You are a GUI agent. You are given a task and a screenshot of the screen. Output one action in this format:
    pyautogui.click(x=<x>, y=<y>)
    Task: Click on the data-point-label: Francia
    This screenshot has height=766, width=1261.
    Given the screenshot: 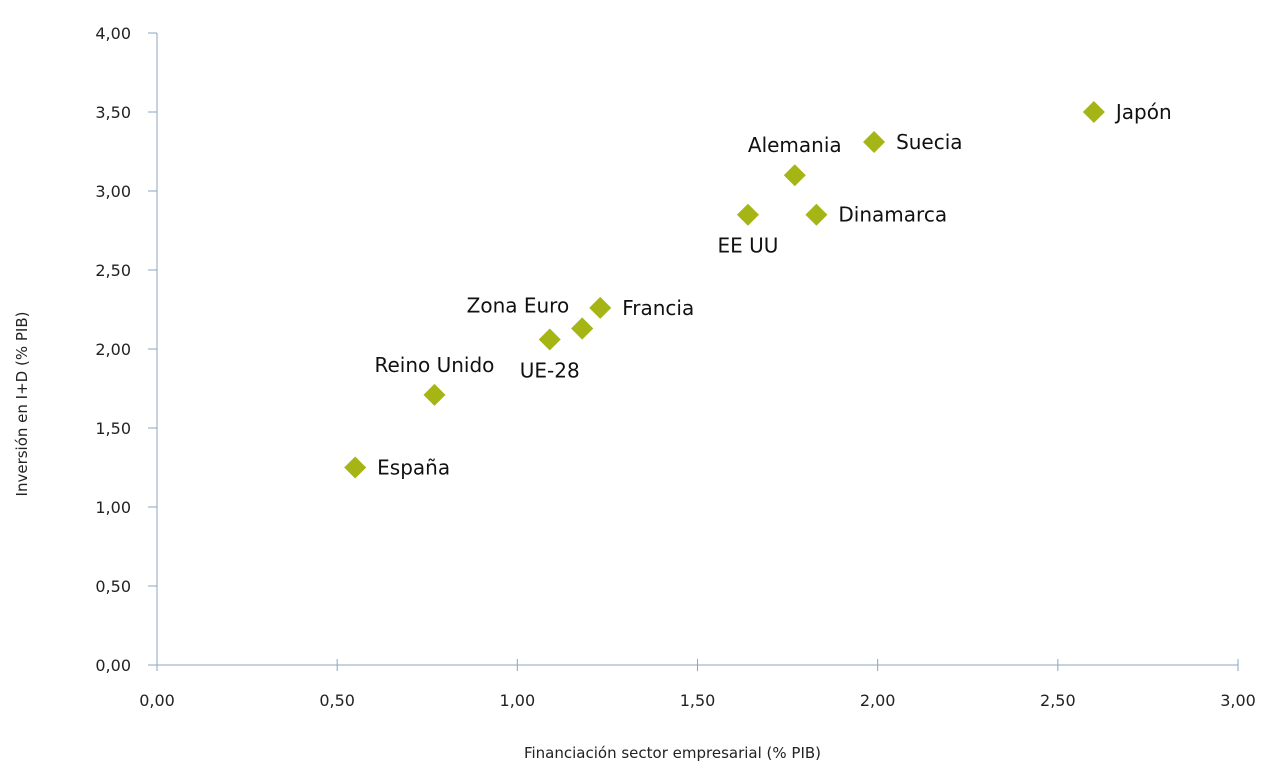 What is the action you would take?
    pyautogui.click(x=658, y=308)
    